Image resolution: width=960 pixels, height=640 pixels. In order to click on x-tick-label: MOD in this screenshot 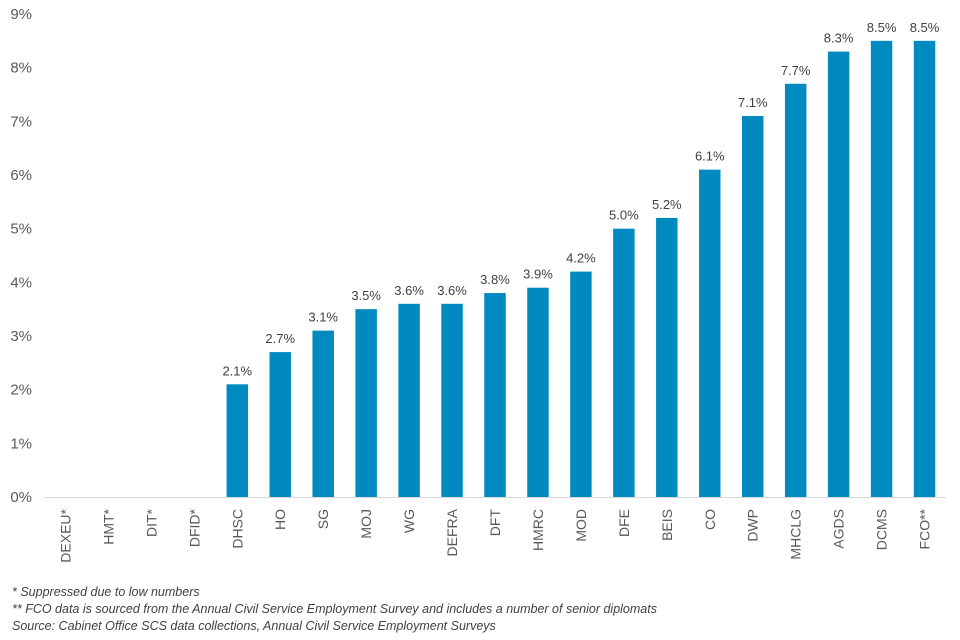, I will do `click(581, 525)`.